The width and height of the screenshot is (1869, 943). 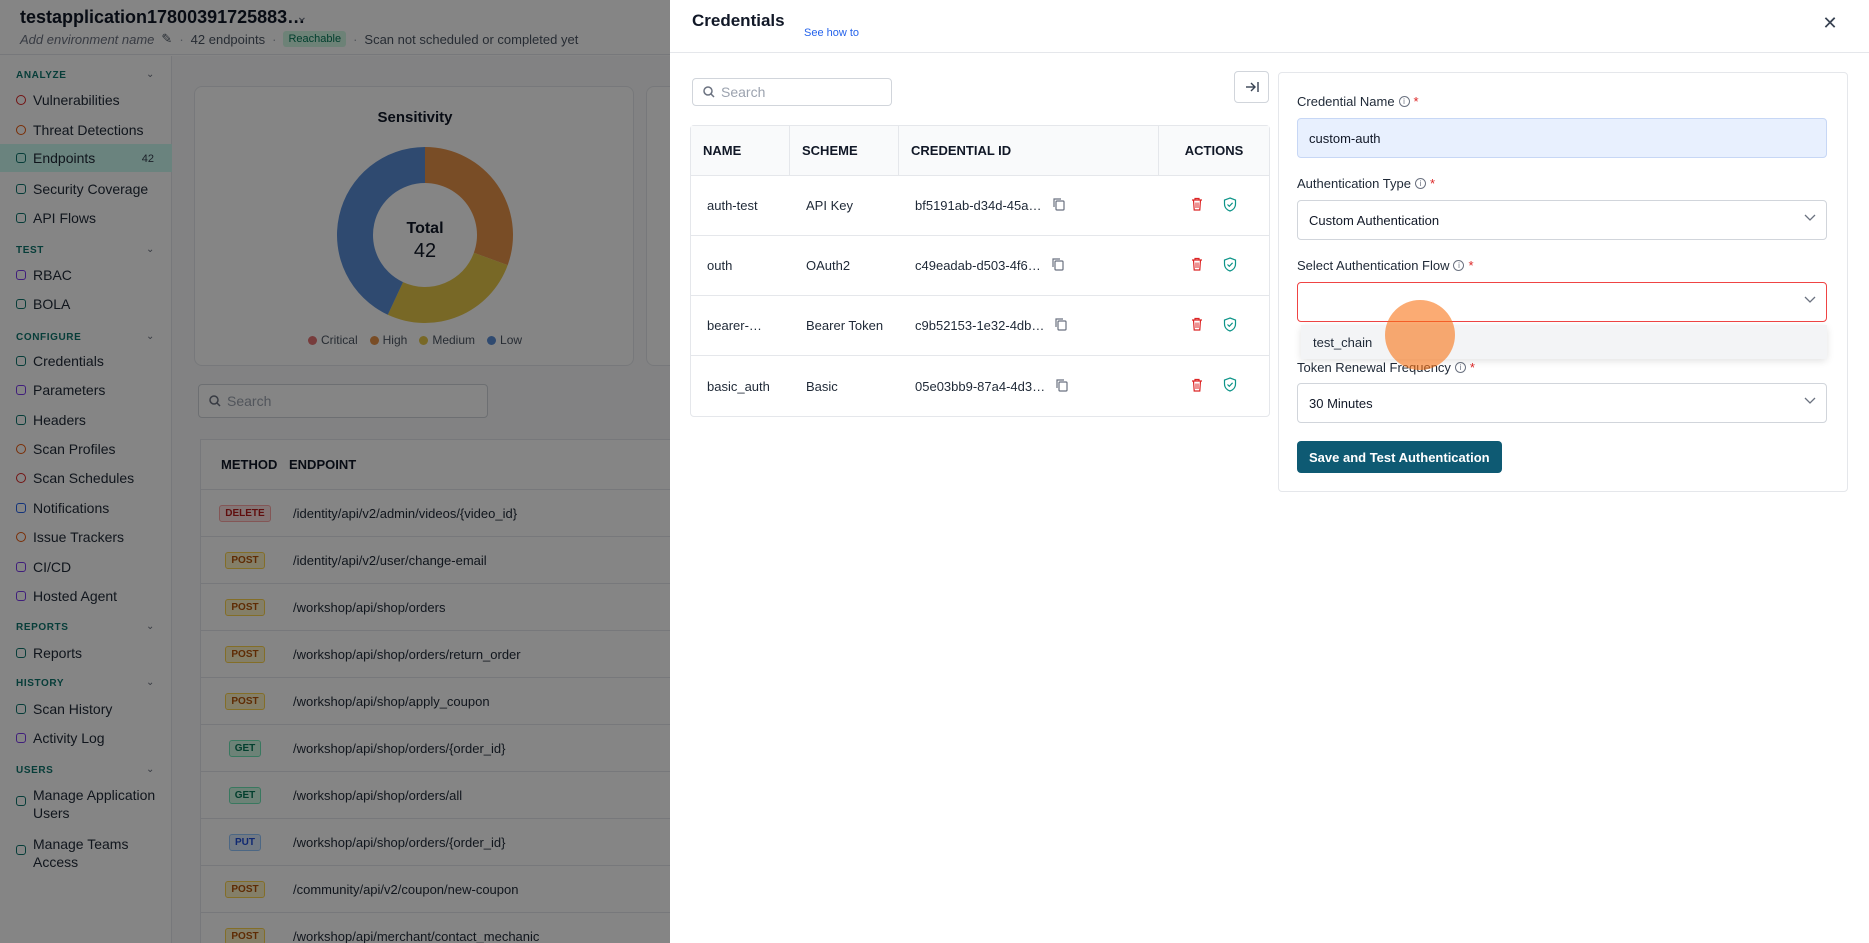 What do you see at coordinates (91, 537) in the screenshot?
I see `sidebar-item-issue-trackers: Issue Trackers` at bounding box center [91, 537].